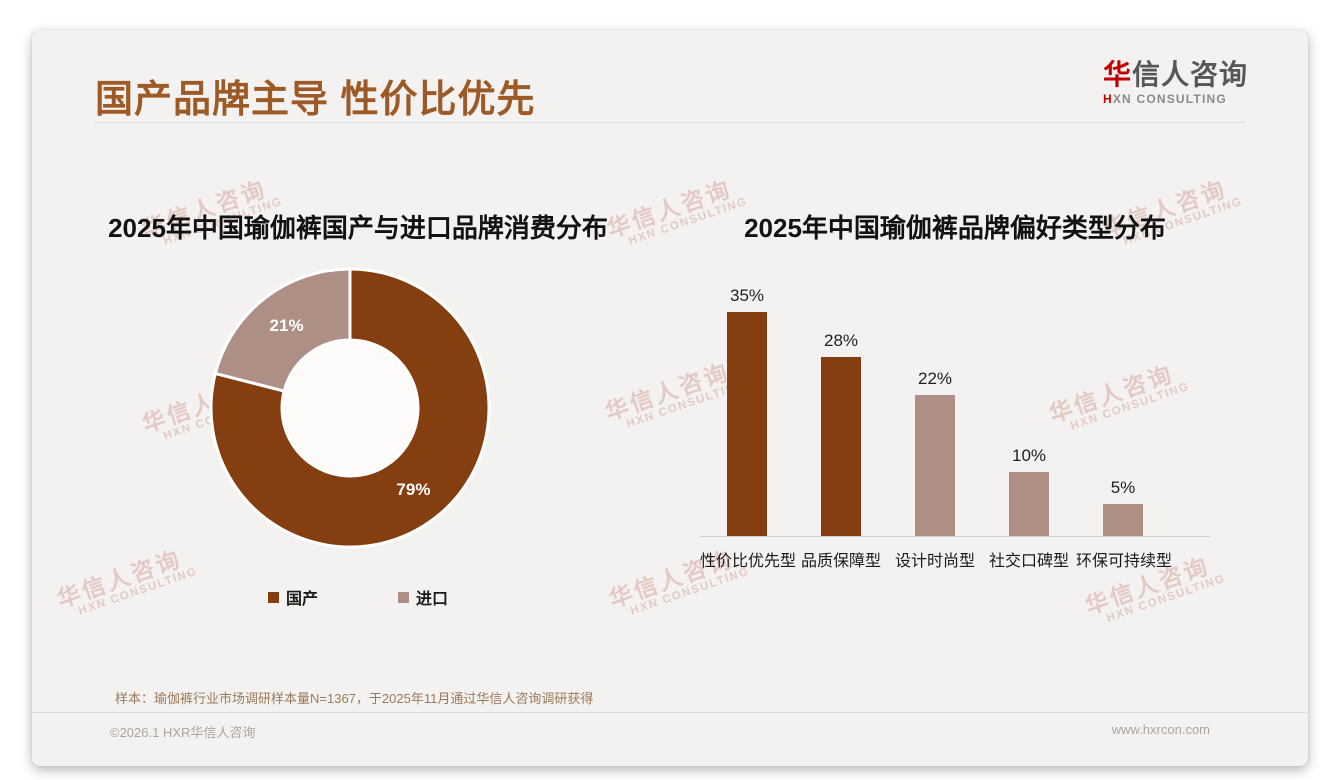 The height and width of the screenshot is (780, 1340). I want to click on logo-first-char: 华, so click(1117, 74).